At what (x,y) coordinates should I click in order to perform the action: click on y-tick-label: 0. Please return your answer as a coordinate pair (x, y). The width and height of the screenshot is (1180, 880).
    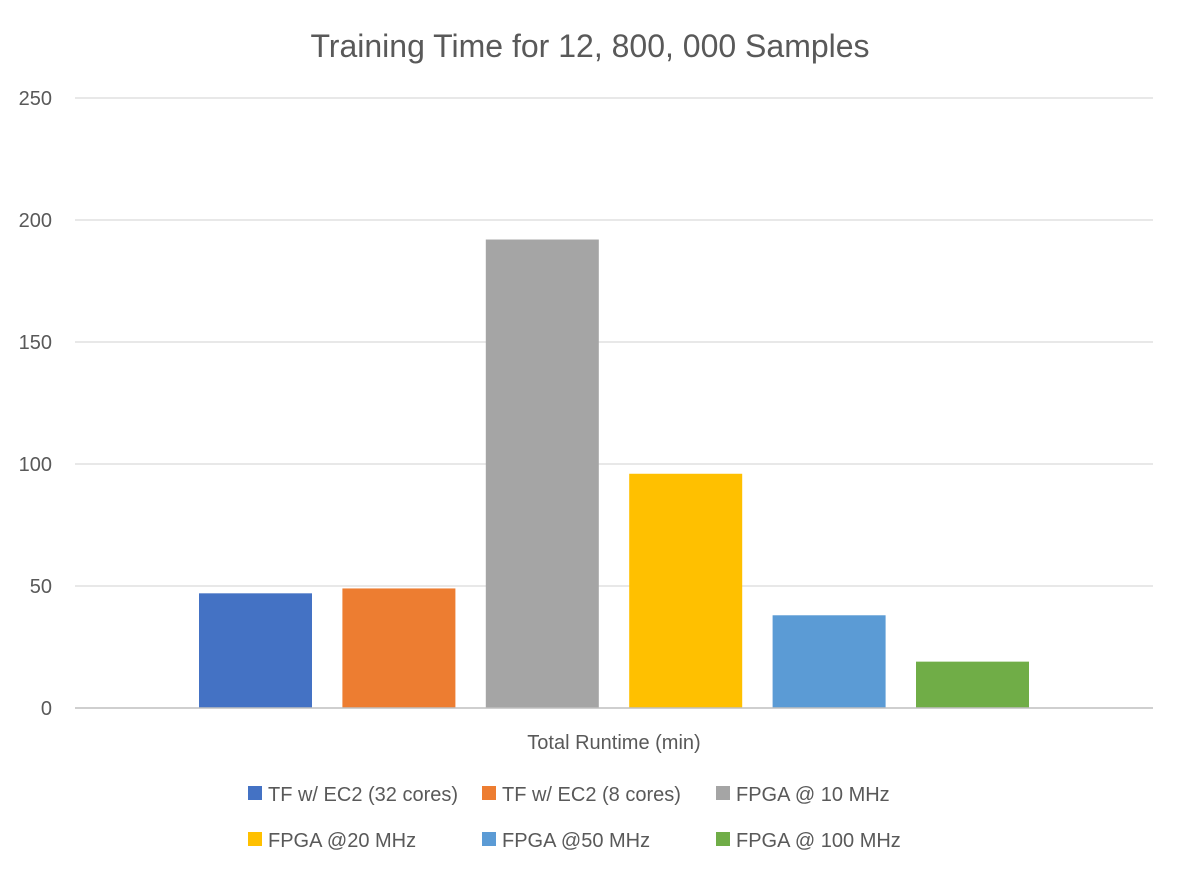
    Looking at the image, I should click on (46, 709).